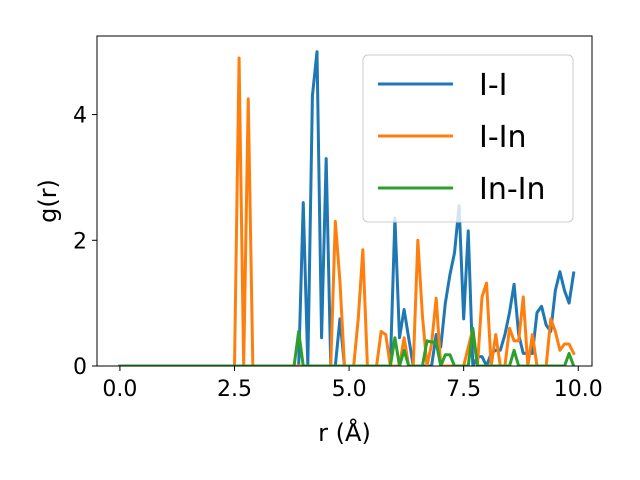  What do you see at coordinates (512, 189) in the screenshot?
I see `legend-label-in-in: In-In` at bounding box center [512, 189].